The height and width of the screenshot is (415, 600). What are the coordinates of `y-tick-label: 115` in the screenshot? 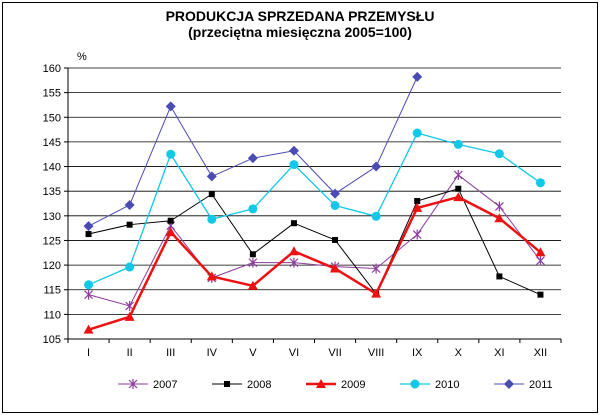 It's located at (52, 291).